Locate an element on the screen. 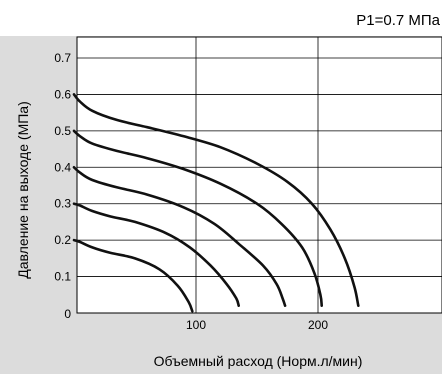 Image resolution: width=442 pixels, height=374 pixels. y-tick-label: 0.2 is located at coordinates (62, 240).